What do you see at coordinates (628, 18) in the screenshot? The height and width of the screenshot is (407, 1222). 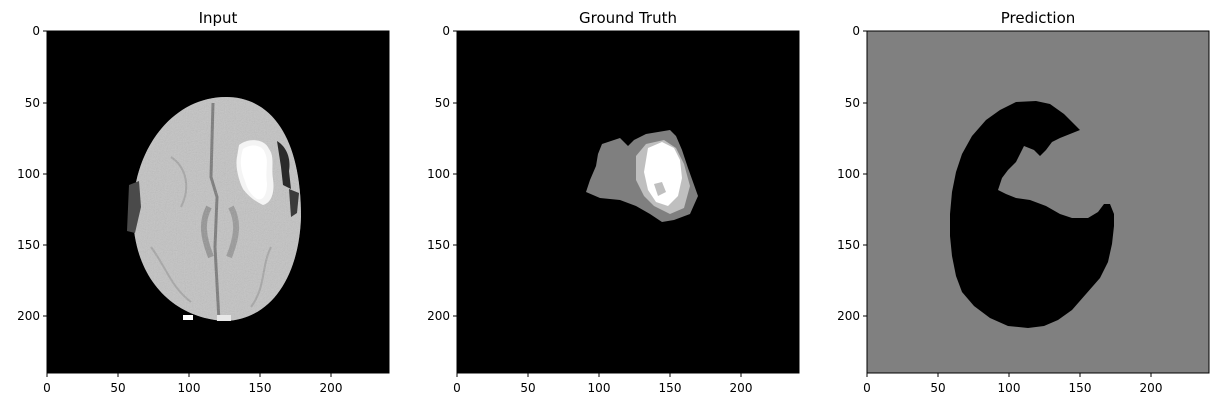 I see `panel-title: Ground Truth` at bounding box center [628, 18].